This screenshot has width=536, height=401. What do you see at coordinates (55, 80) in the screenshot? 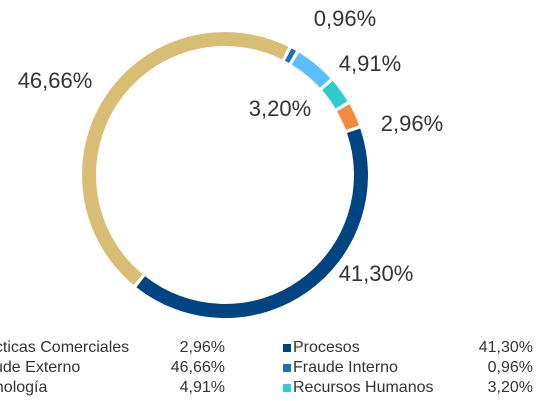
I see `data-label: 46,66%` at bounding box center [55, 80].